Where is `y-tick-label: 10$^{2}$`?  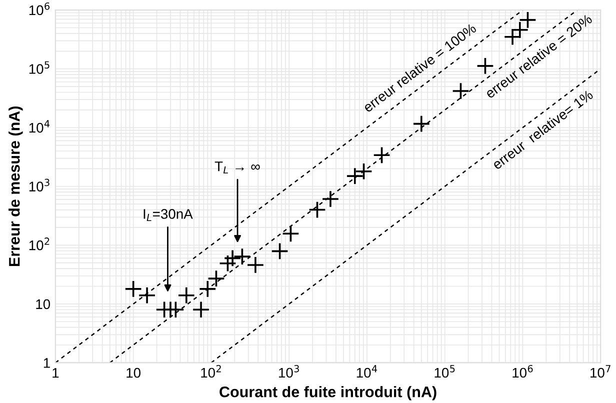 y-tick-label: 10$^{2}$ is located at coordinates (39, 244).